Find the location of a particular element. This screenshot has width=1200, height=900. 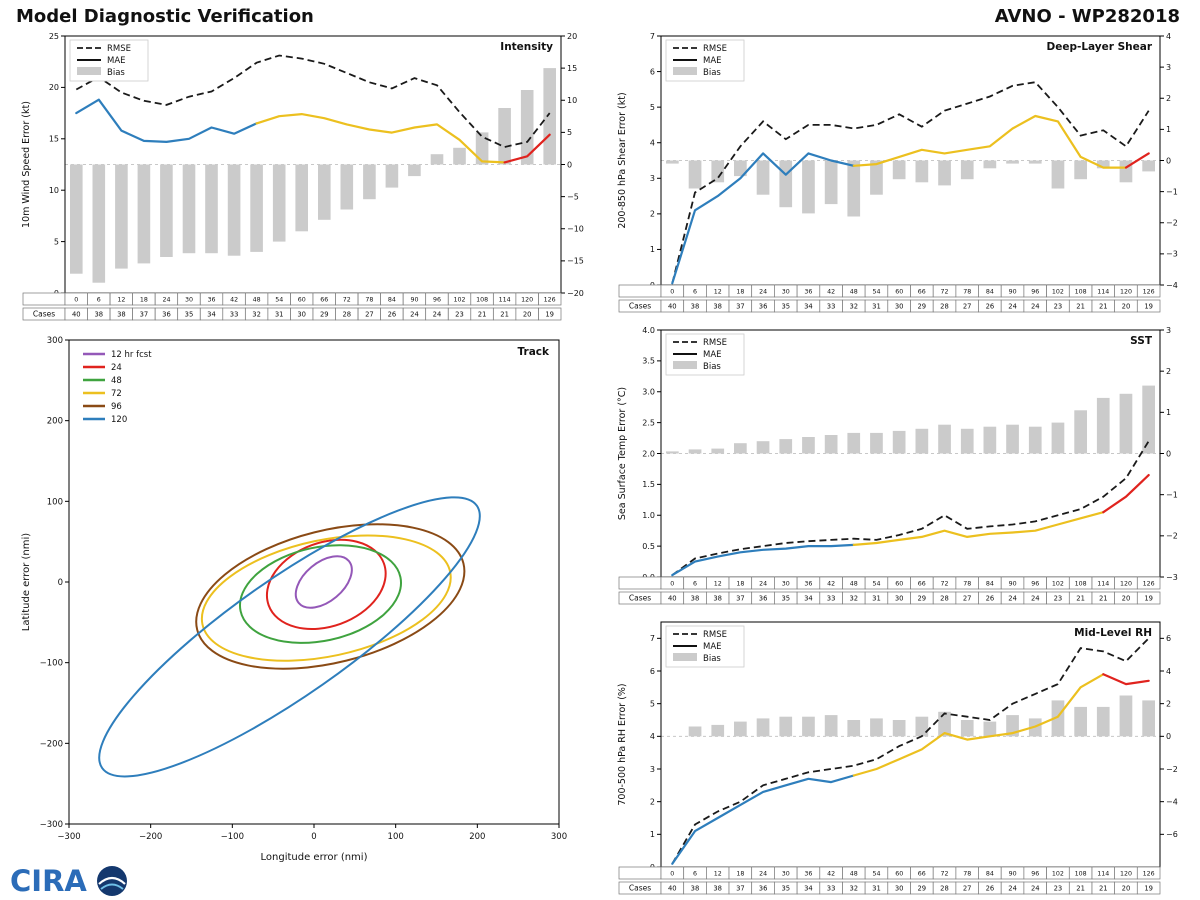

svg-text: 36 is located at coordinates (763, 307).